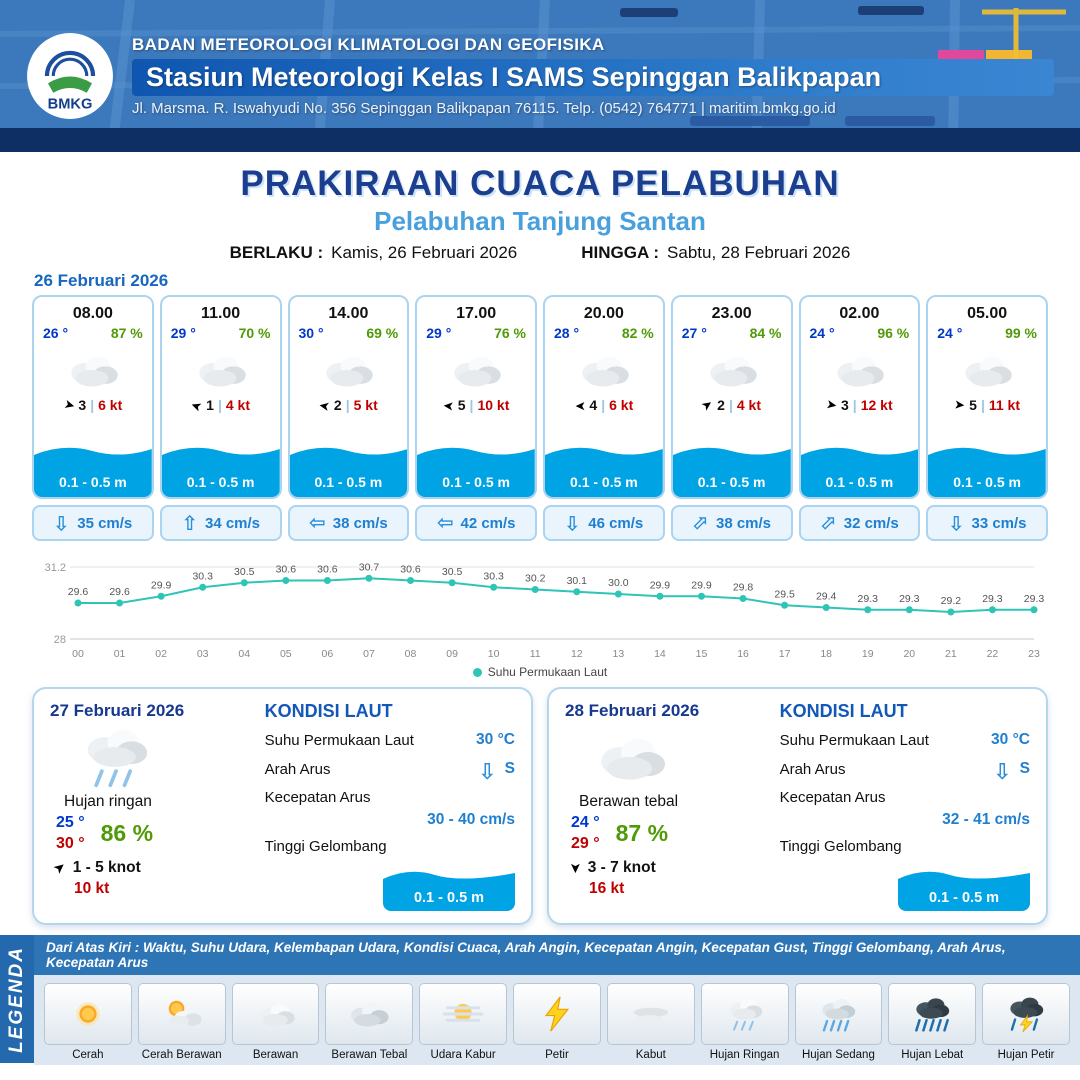 Image resolution: width=1080 pixels, height=1080 pixels. Describe the element at coordinates (607, 888) in the screenshot. I see `gust-speed: 16 kt` at that location.